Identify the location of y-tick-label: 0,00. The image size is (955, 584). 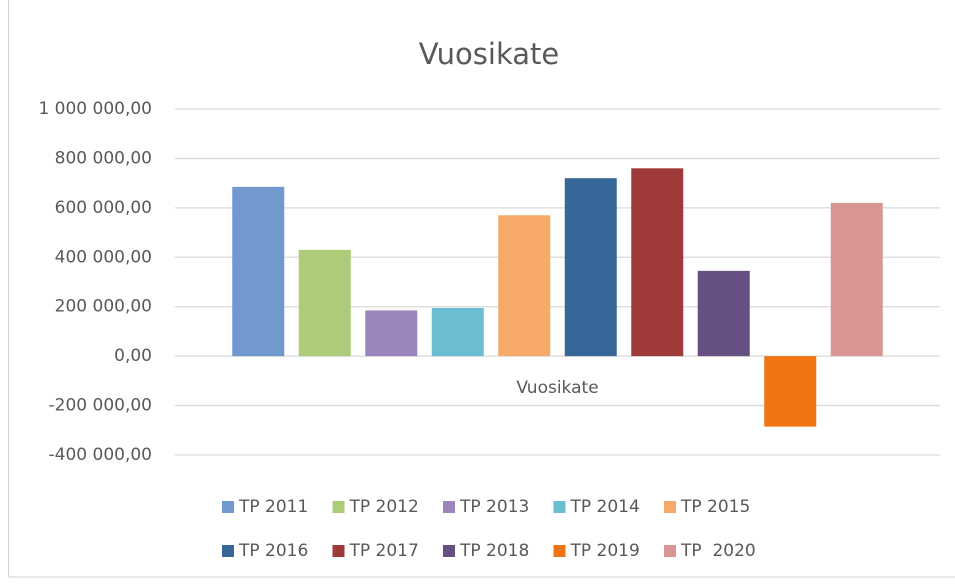
(133, 356).